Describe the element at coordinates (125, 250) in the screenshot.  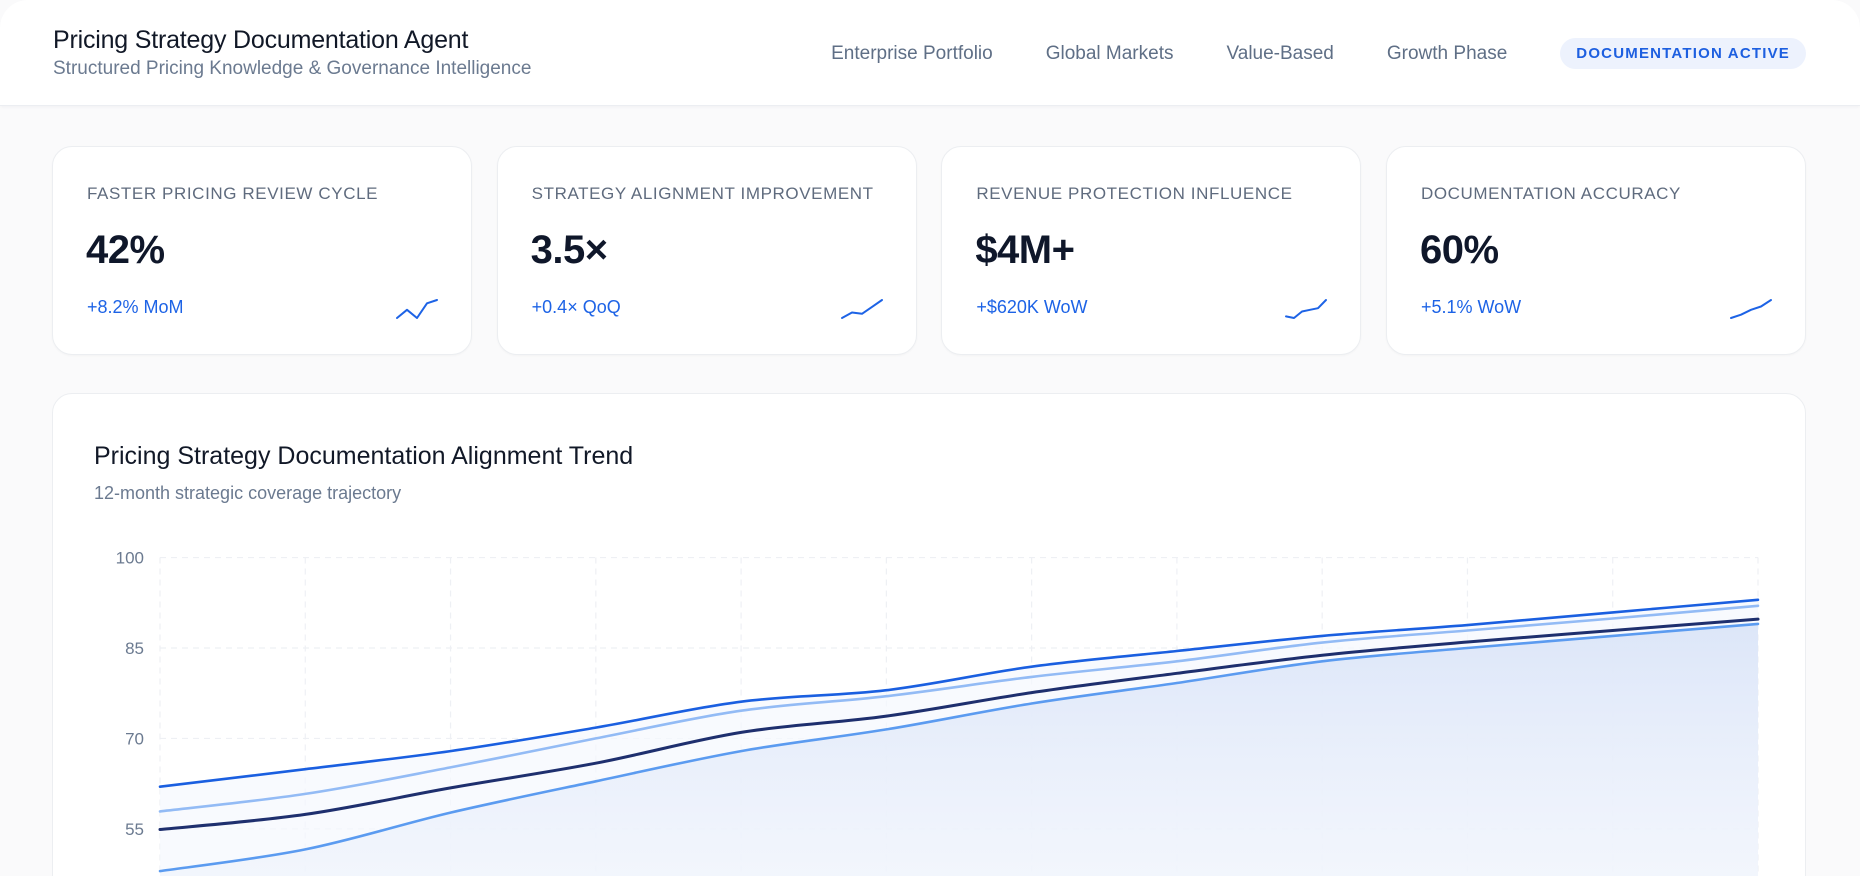
I see `kpi-value: 42%` at that location.